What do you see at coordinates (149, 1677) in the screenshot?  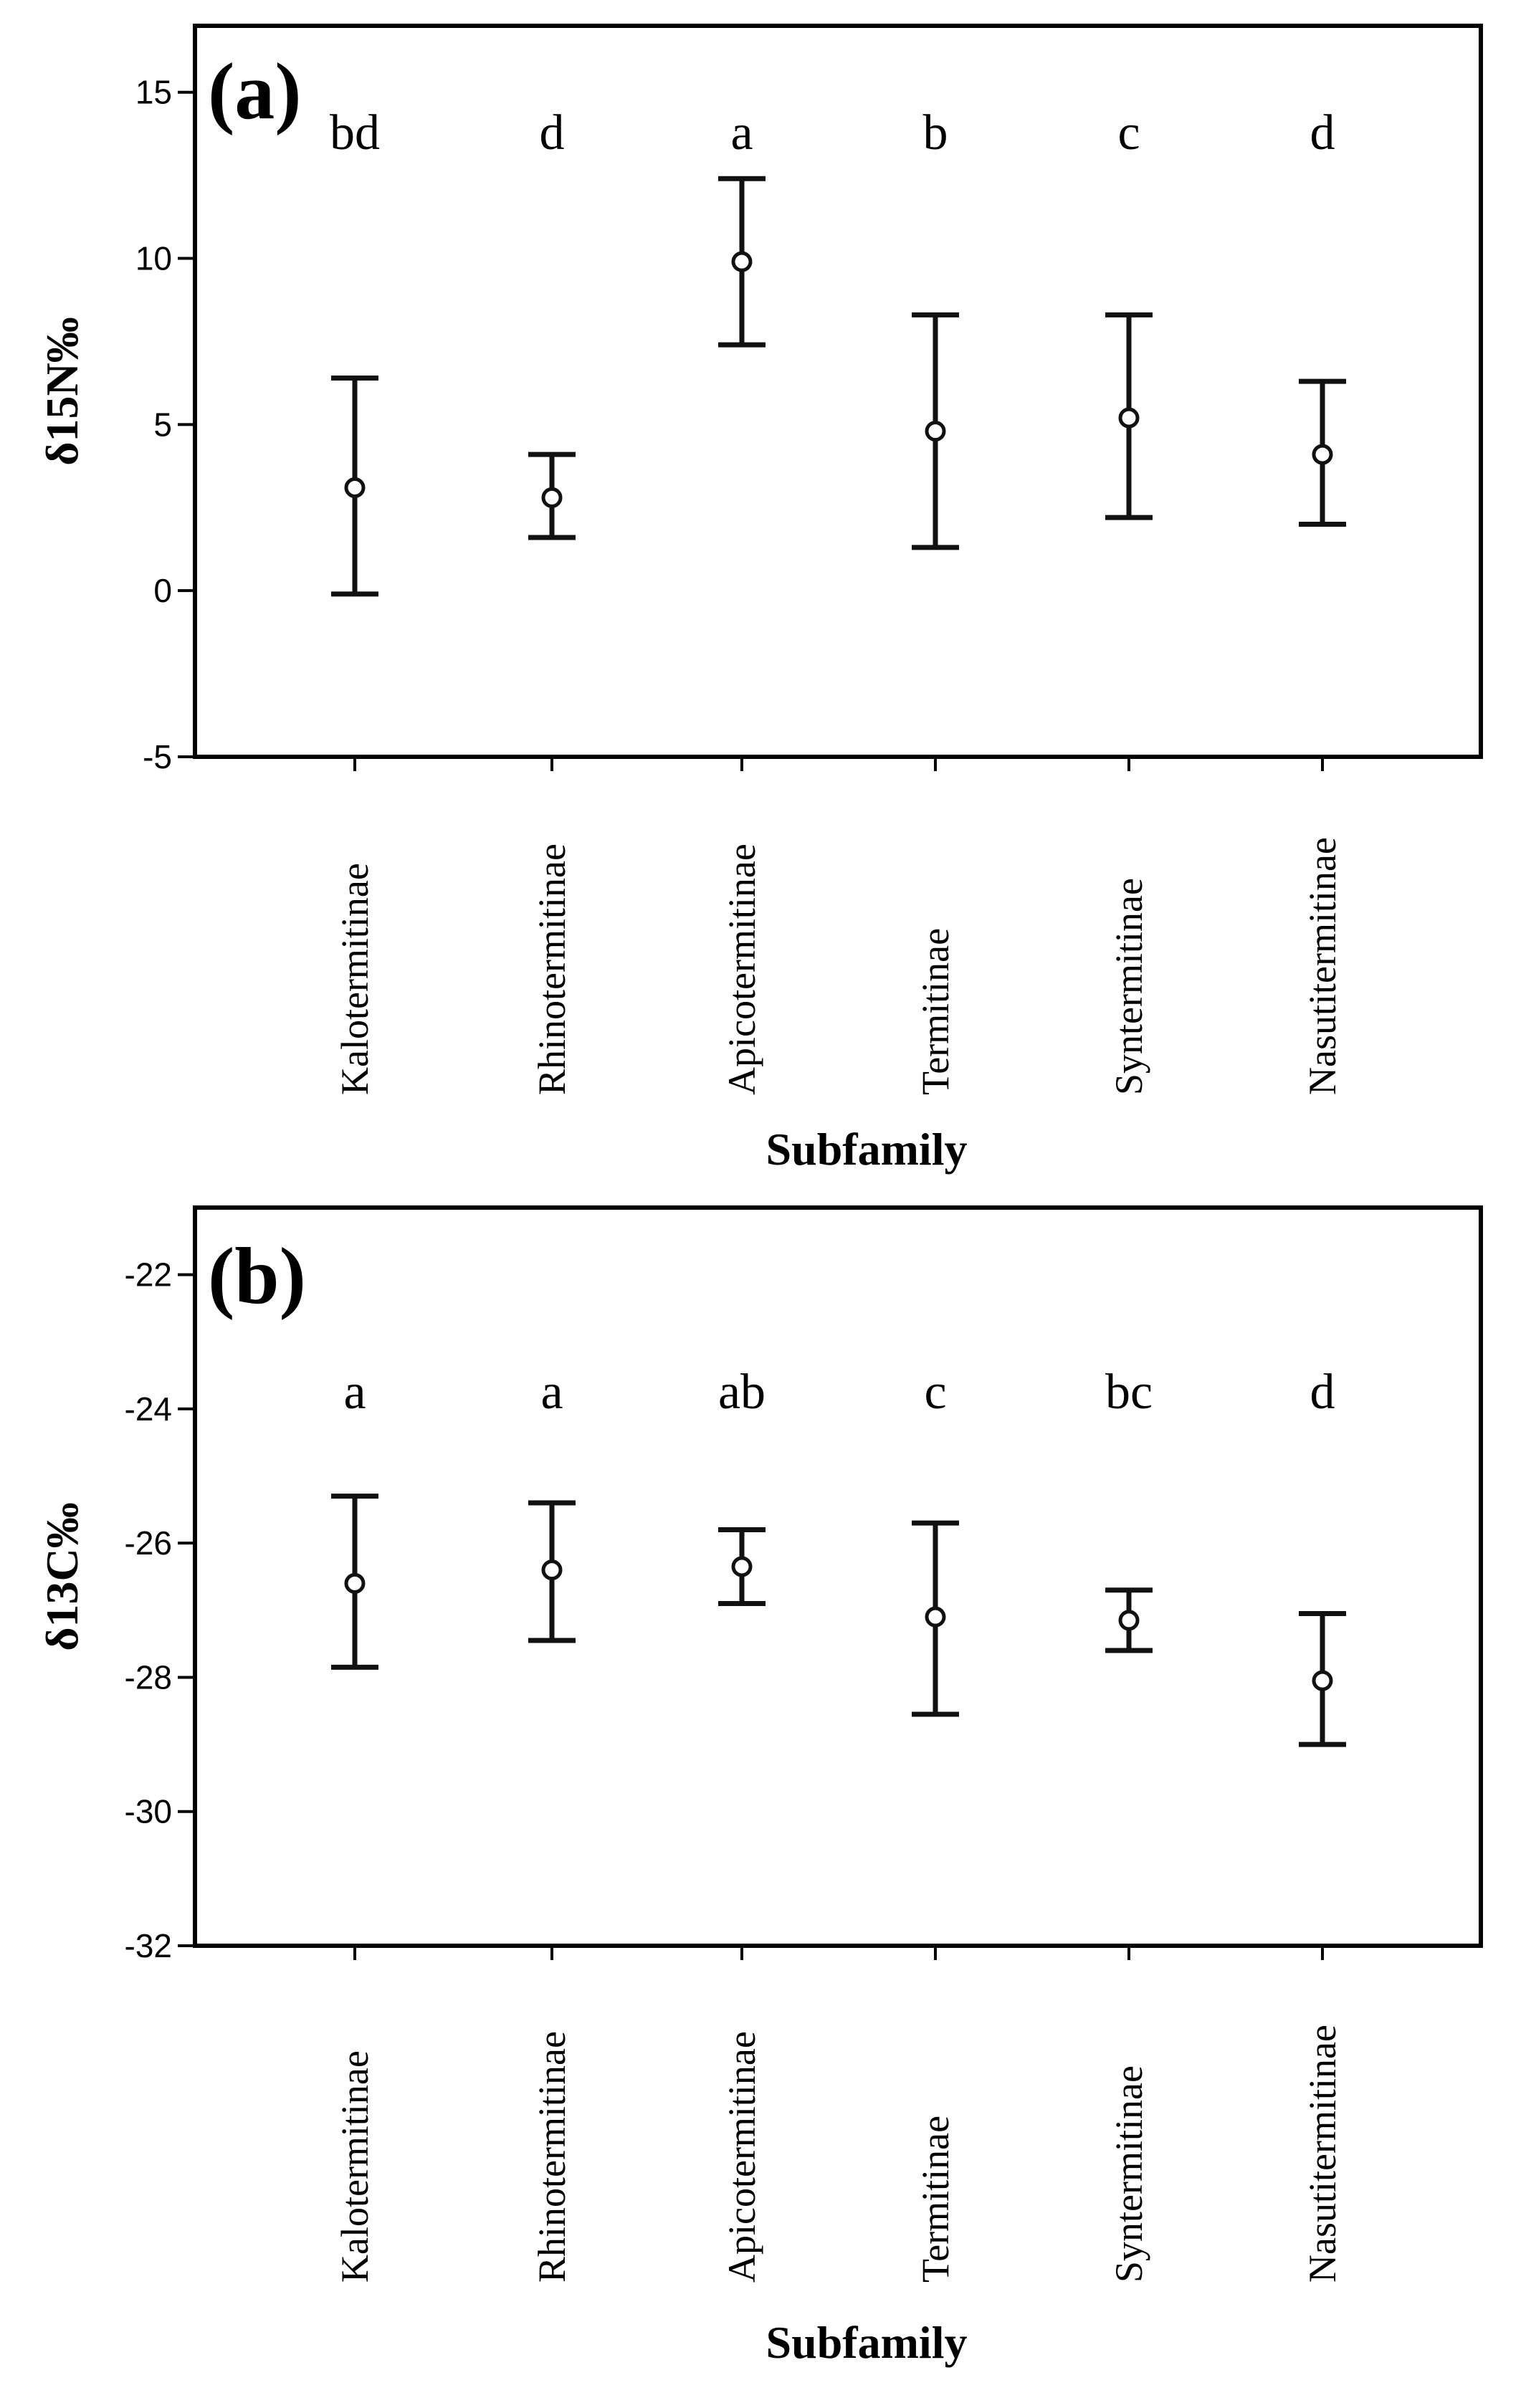 I see `y-tick-label: -28` at bounding box center [149, 1677].